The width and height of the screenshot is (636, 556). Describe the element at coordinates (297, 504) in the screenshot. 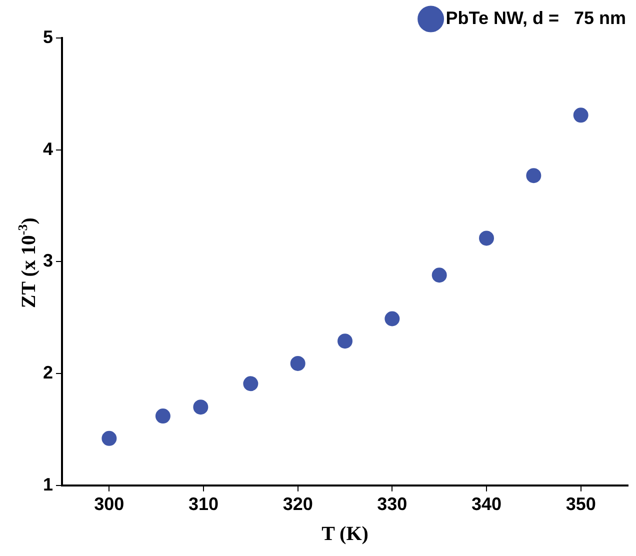

I see `x-tick-label: 320` at that location.